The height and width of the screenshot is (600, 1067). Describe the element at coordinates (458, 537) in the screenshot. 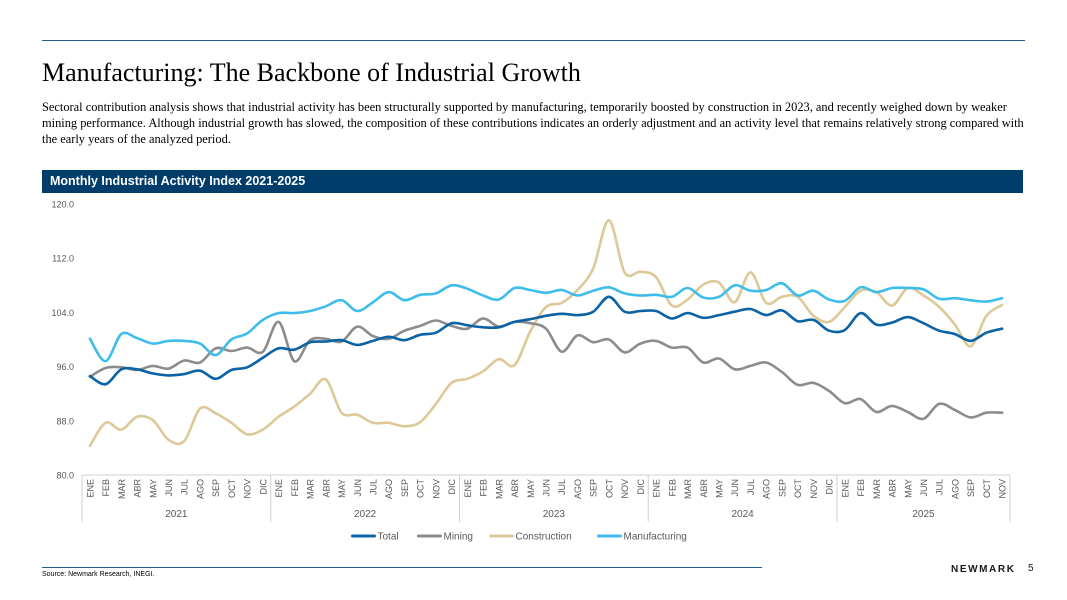

I see `legend-label-mining: Mining` at that location.